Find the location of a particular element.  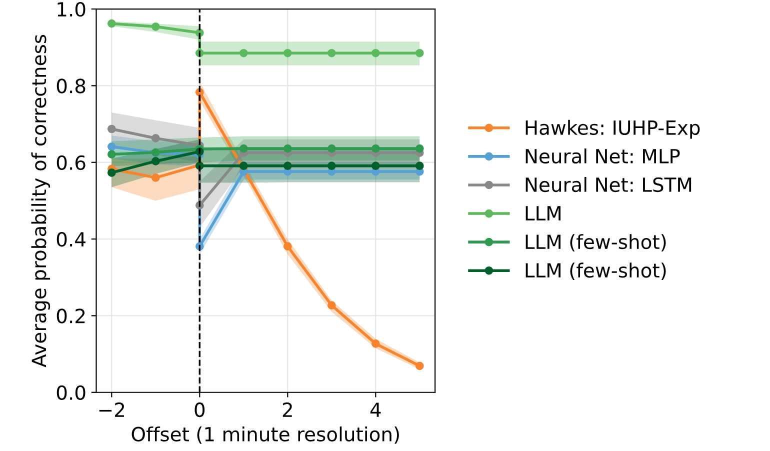

y-tick-label: 0.2 is located at coordinates (70, 316).